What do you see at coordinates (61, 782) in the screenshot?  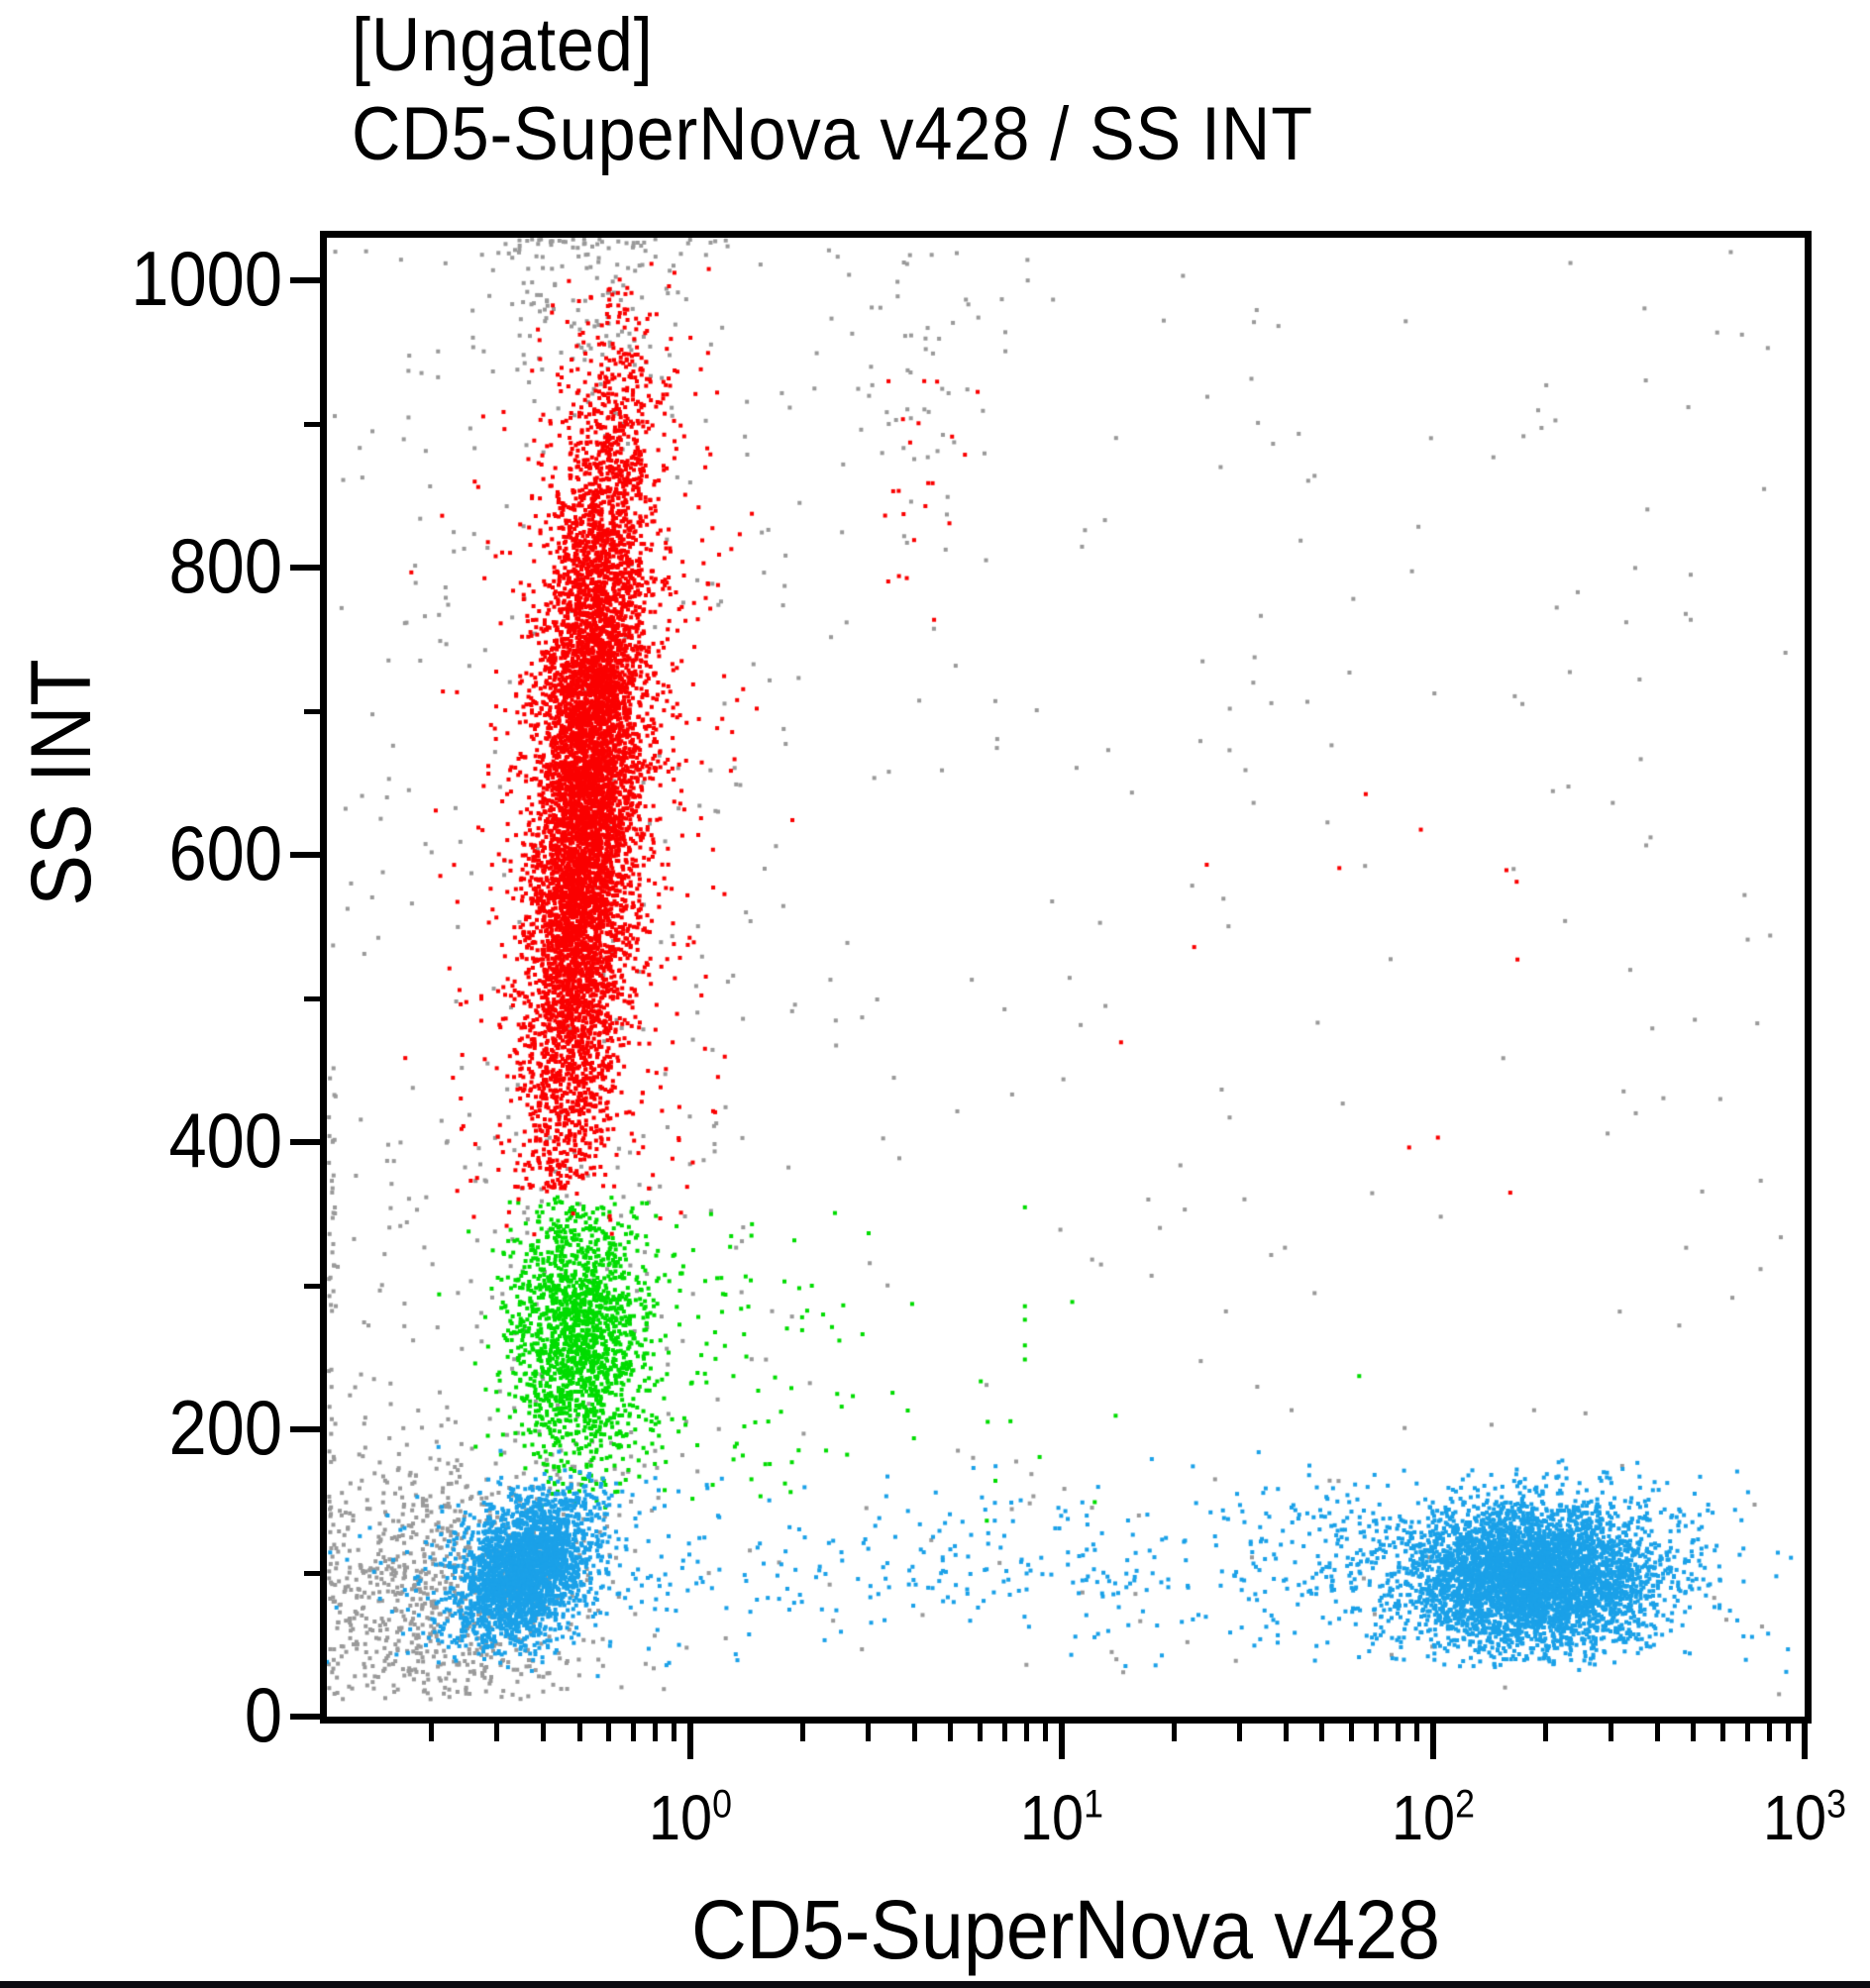 I see `y-axis-title: SS INT` at bounding box center [61, 782].